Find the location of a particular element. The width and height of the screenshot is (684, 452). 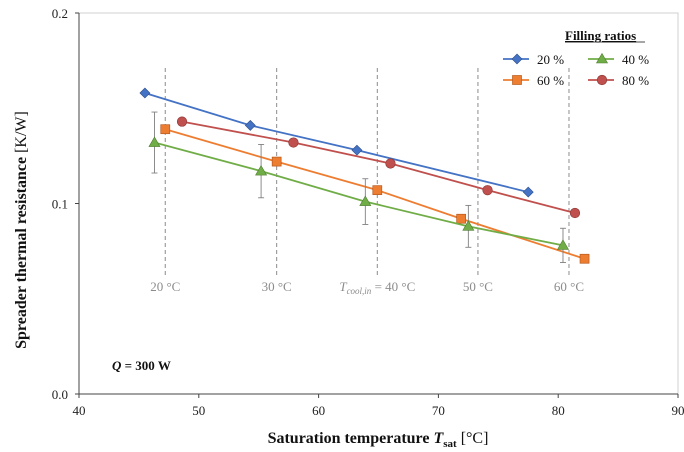

x-tick-label: 80 is located at coordinates (558, 410).